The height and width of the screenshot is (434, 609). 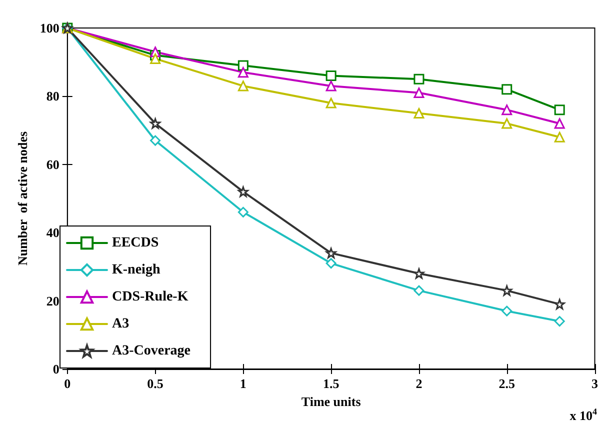 I want to click on x-tick-label: 1.5, so click(x=331, y=383).